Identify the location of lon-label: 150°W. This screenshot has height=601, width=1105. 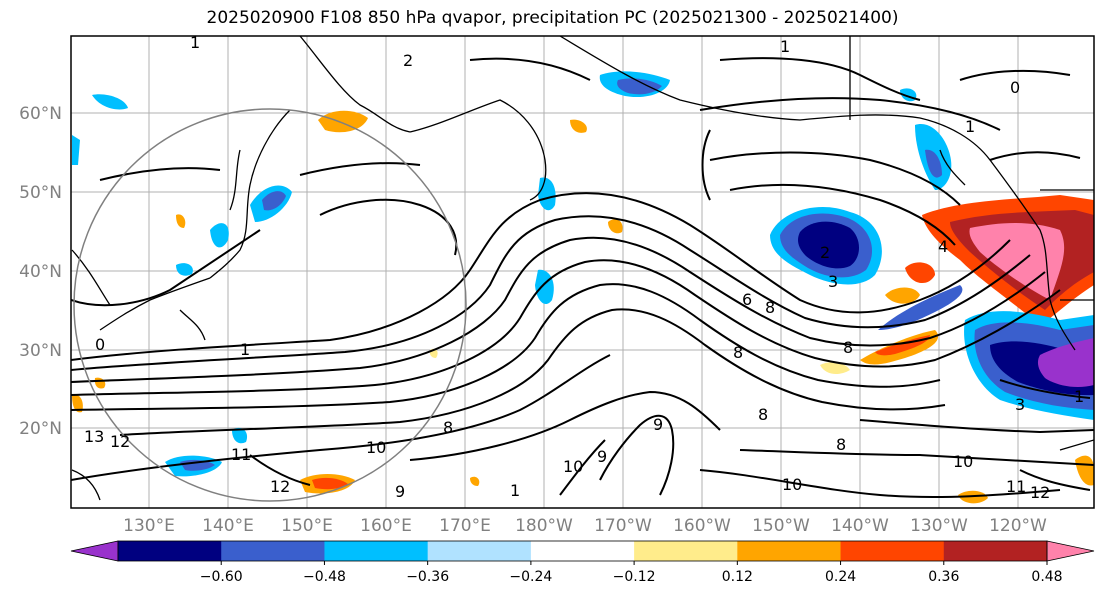
(781, 526).